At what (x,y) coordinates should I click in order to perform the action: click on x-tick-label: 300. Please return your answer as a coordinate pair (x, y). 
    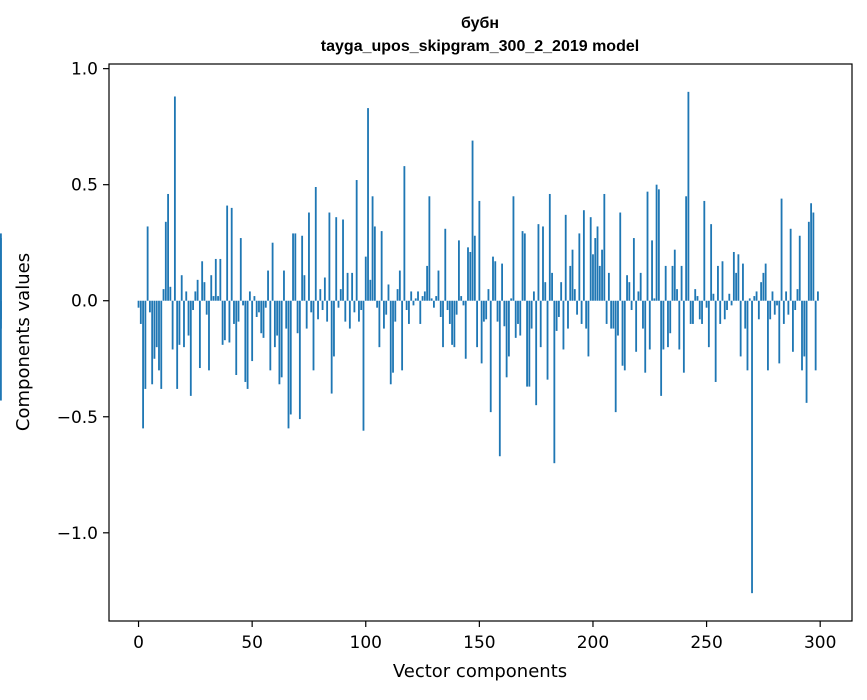
    Looking at the image, I should click on (820, 643).